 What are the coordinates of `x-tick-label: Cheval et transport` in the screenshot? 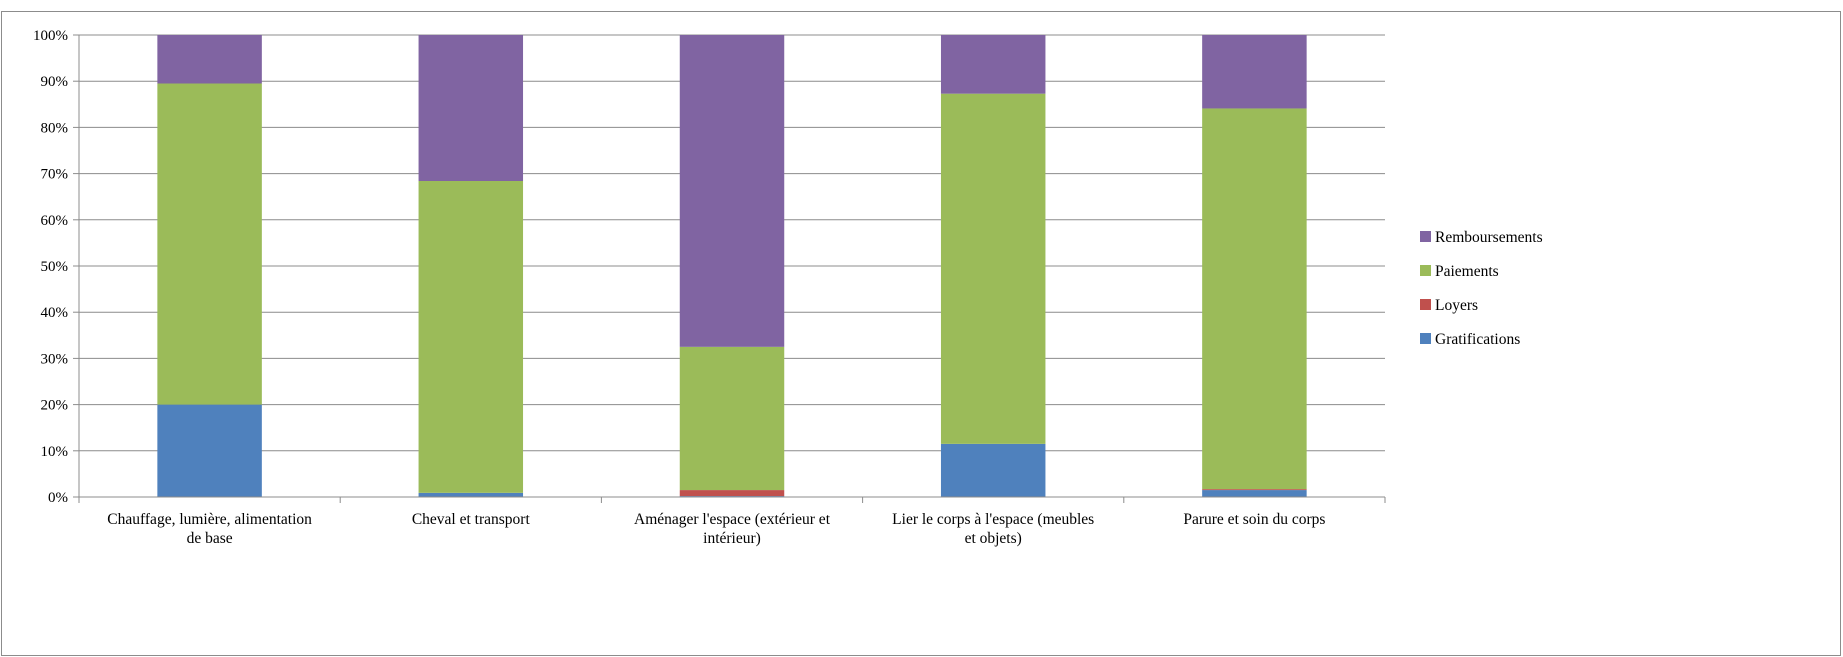 It's located at (471, 519).